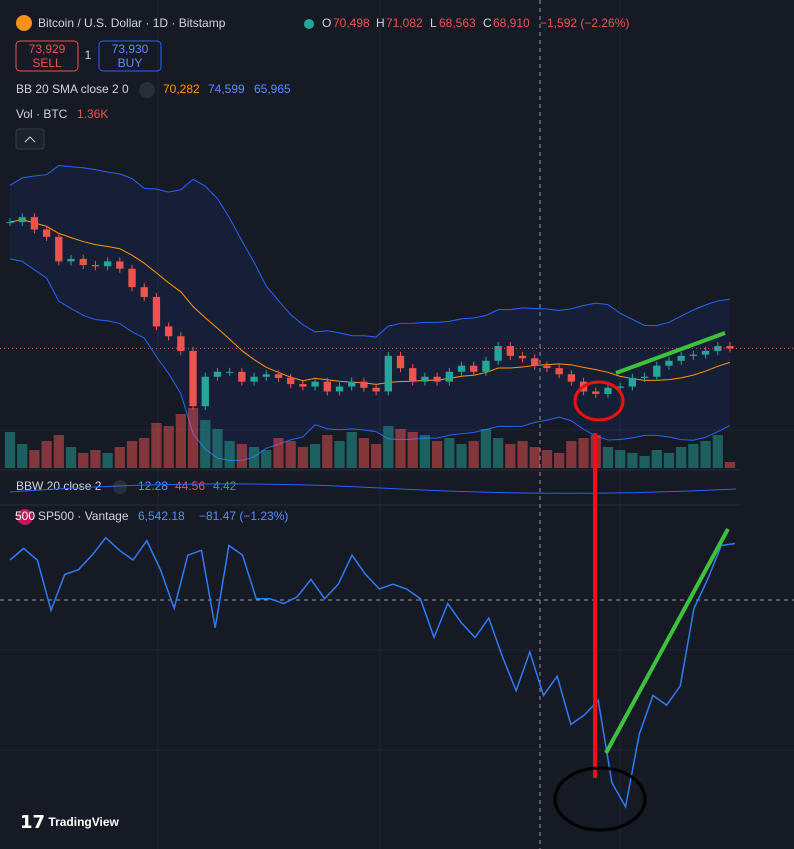  Describe the element at coordinates (243, 516) in the screenshot. I see `sp-change: −81.47 (−1.23%)` at that location.